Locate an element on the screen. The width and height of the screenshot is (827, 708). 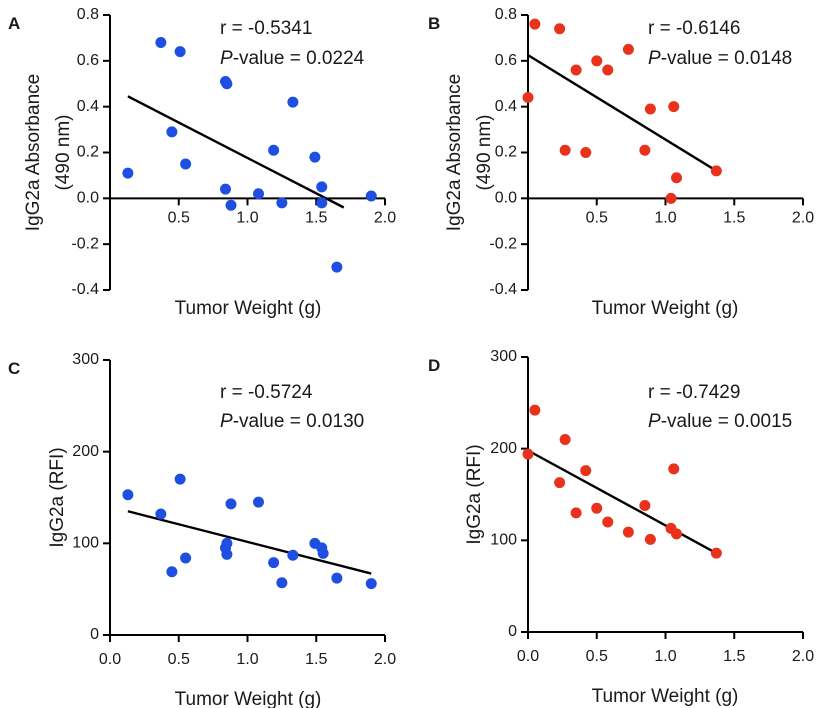
p-value: P-value = 0.0148 is located at coordinates (720, 58).